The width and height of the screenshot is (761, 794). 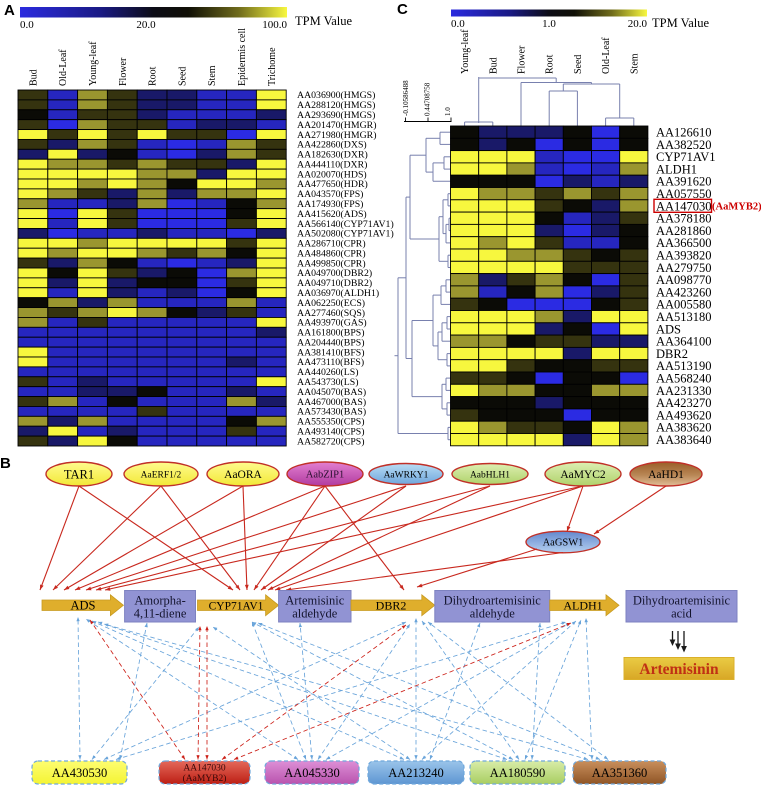 I want to click on svg-text: AA555350(CPS), so click(x=331, y=422).